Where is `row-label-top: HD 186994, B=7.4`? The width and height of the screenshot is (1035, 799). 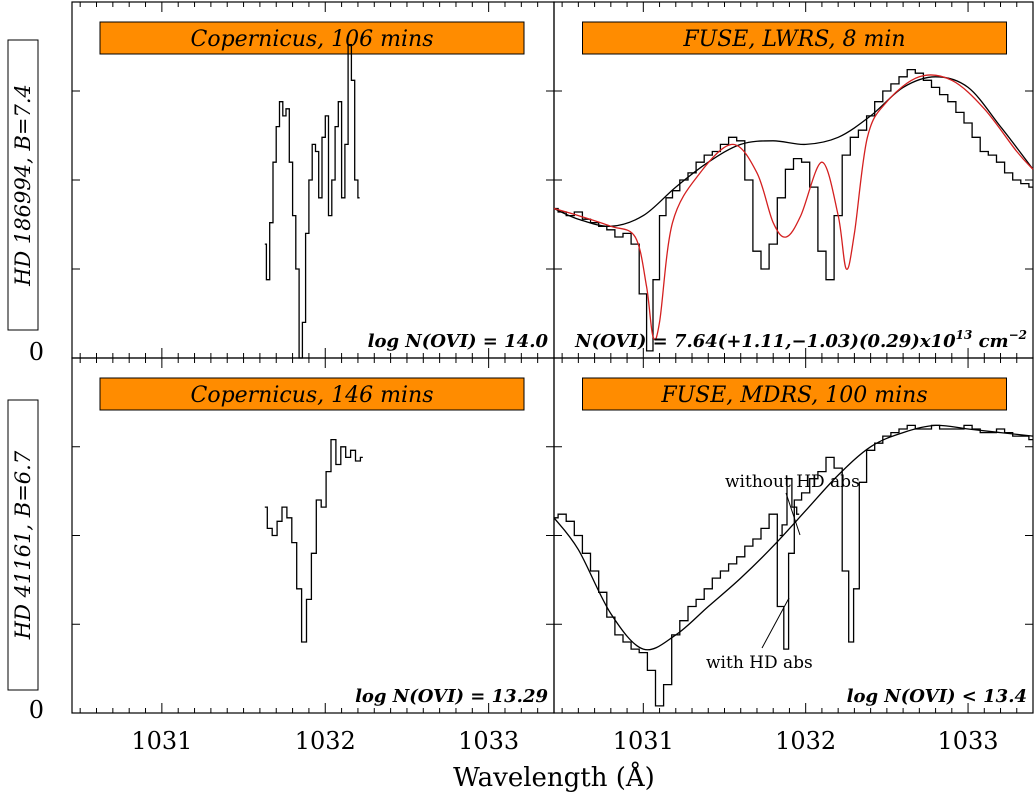
row-label-top: HD 186994, B=7.4 is located at coordinates (23, 185).